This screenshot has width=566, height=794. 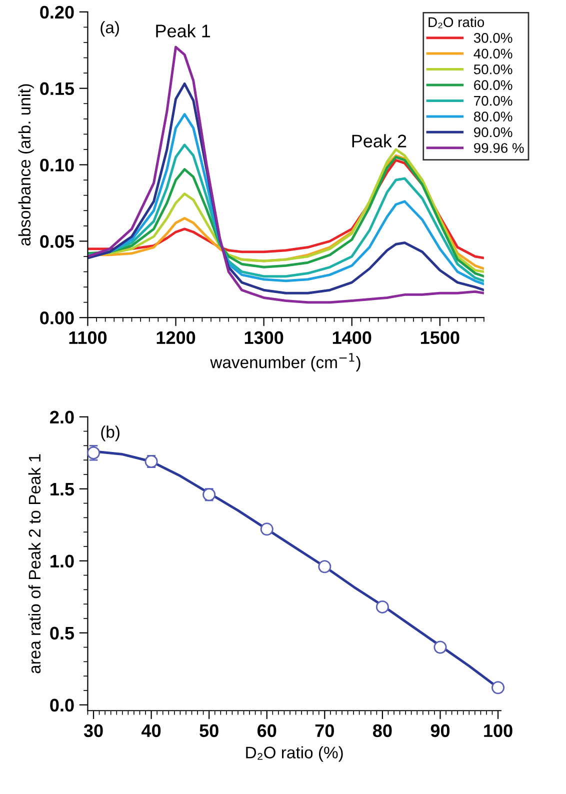 I want to click on legend-title: D₂O ratio, so click(x=456, y=22).